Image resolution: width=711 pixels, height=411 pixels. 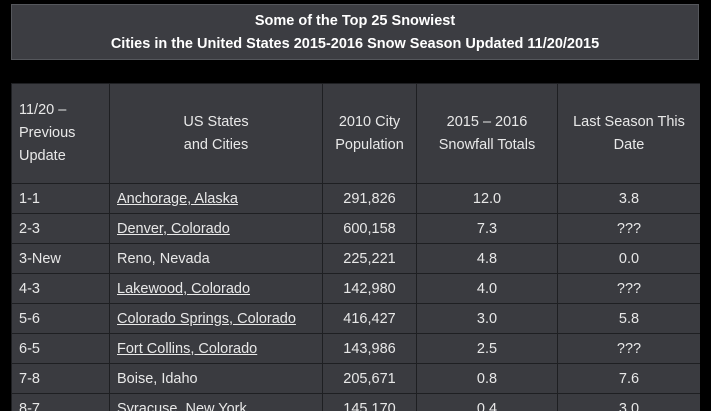 What do you see at coordinates (705, 247) in the screenshot?
I see `page-edge` at bounding box center [705, 247].